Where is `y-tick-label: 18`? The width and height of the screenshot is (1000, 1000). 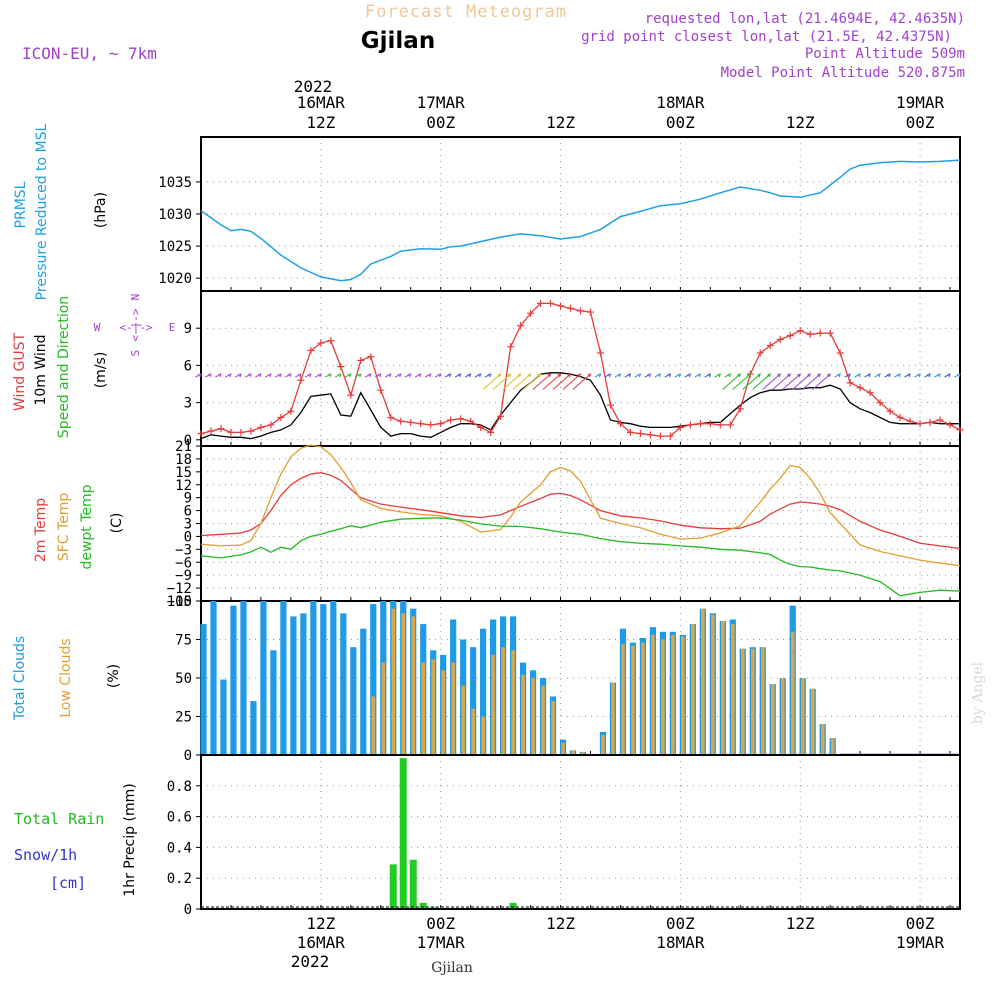
y-tick-label: 18 is located at coordinates (183, 460).